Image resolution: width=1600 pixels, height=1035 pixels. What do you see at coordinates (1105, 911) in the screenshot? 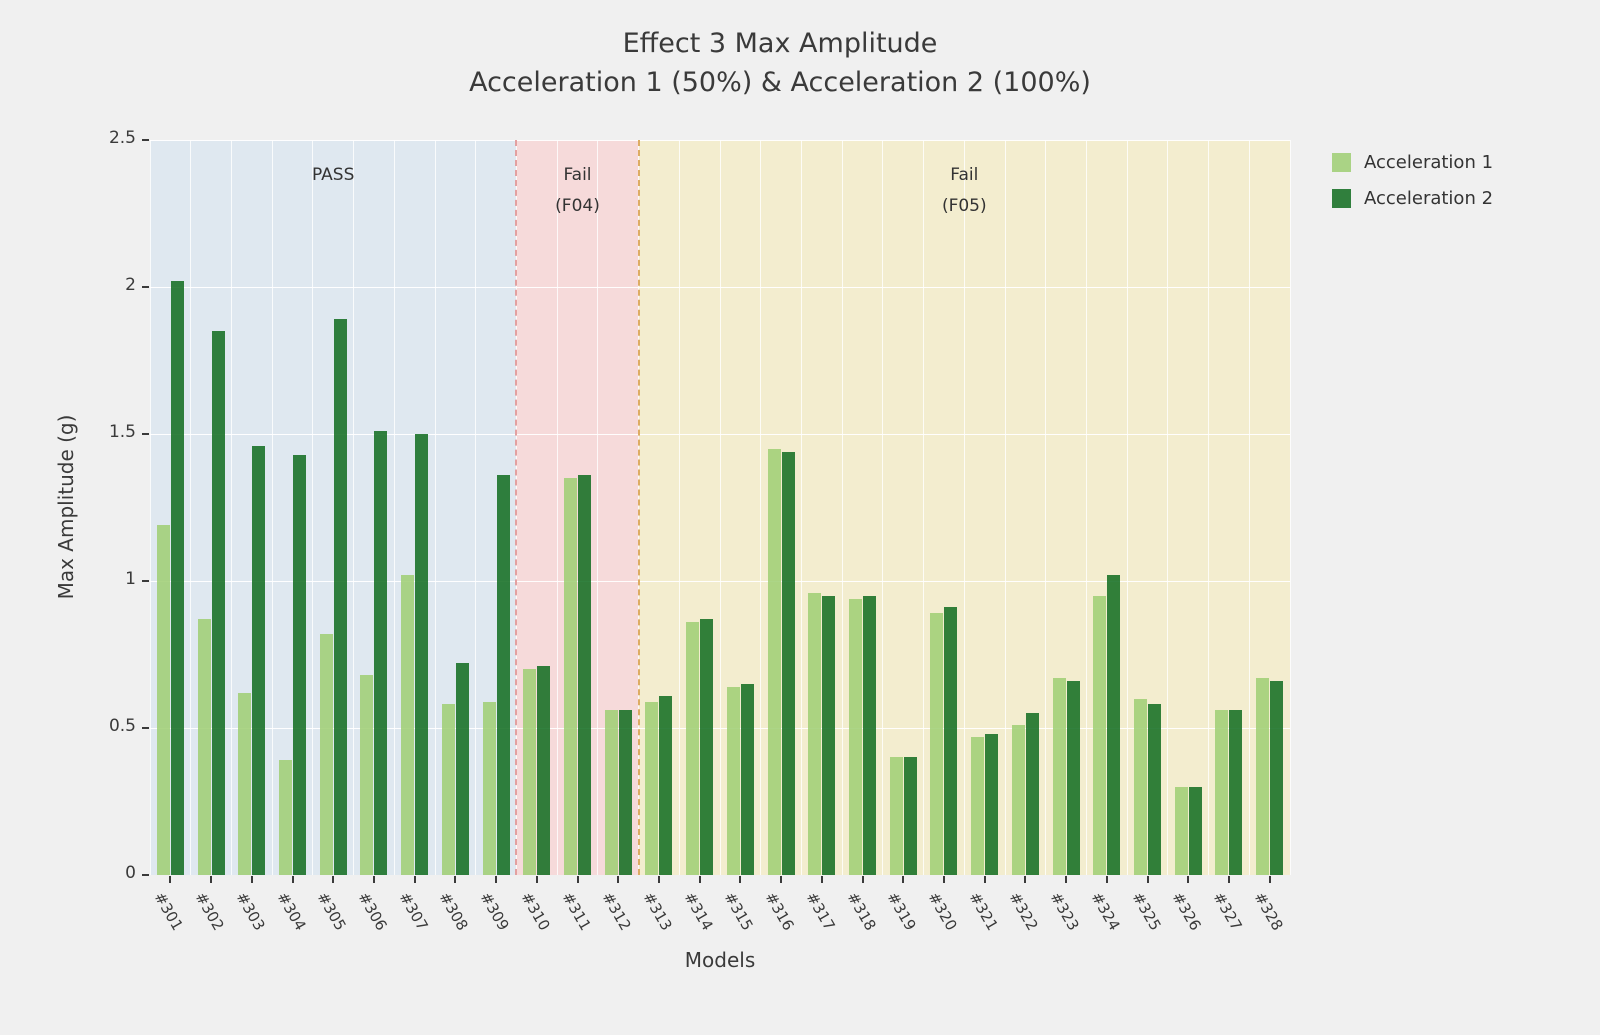
I see `x-tick-label: #324` at bounding box center [1105, 911].